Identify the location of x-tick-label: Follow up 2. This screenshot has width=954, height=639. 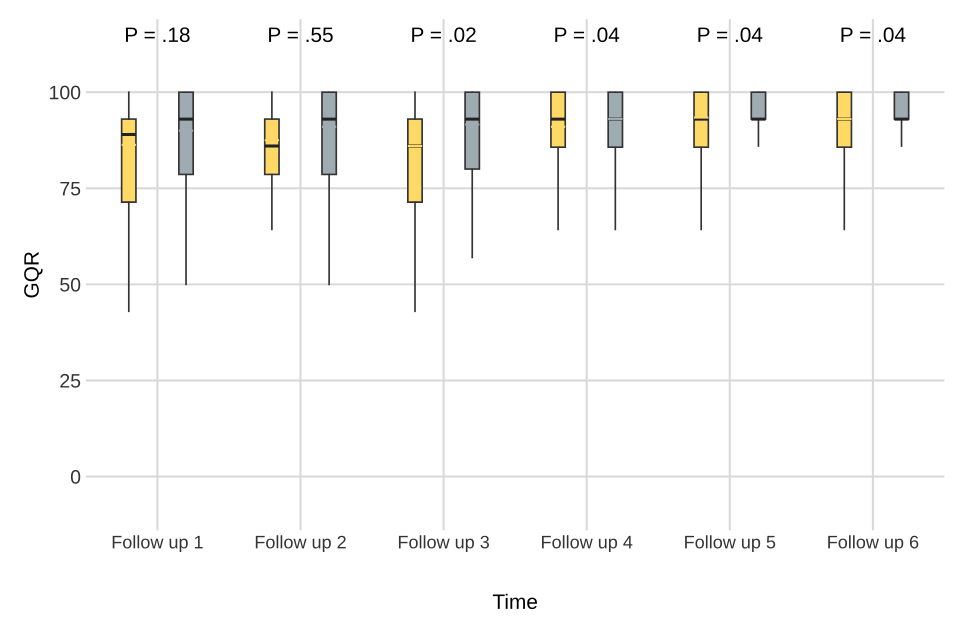
(301, 543).